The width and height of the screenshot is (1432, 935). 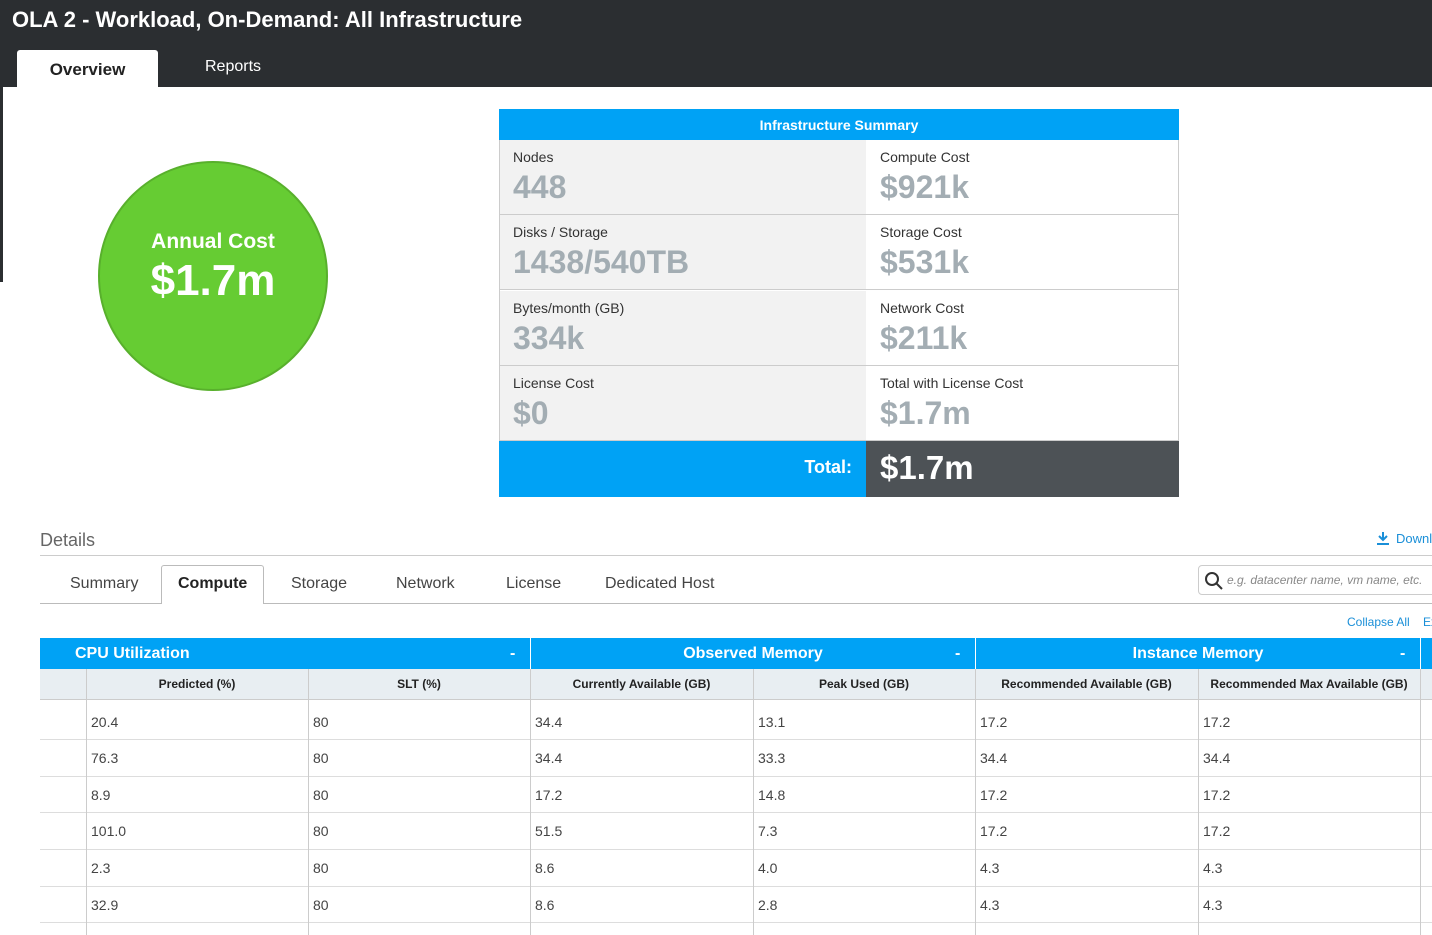 What do you see at coordinates (839, 125) in the screenshot?
I see `summary-title: Infrastructure Summary` at bounding box center [839, 125].